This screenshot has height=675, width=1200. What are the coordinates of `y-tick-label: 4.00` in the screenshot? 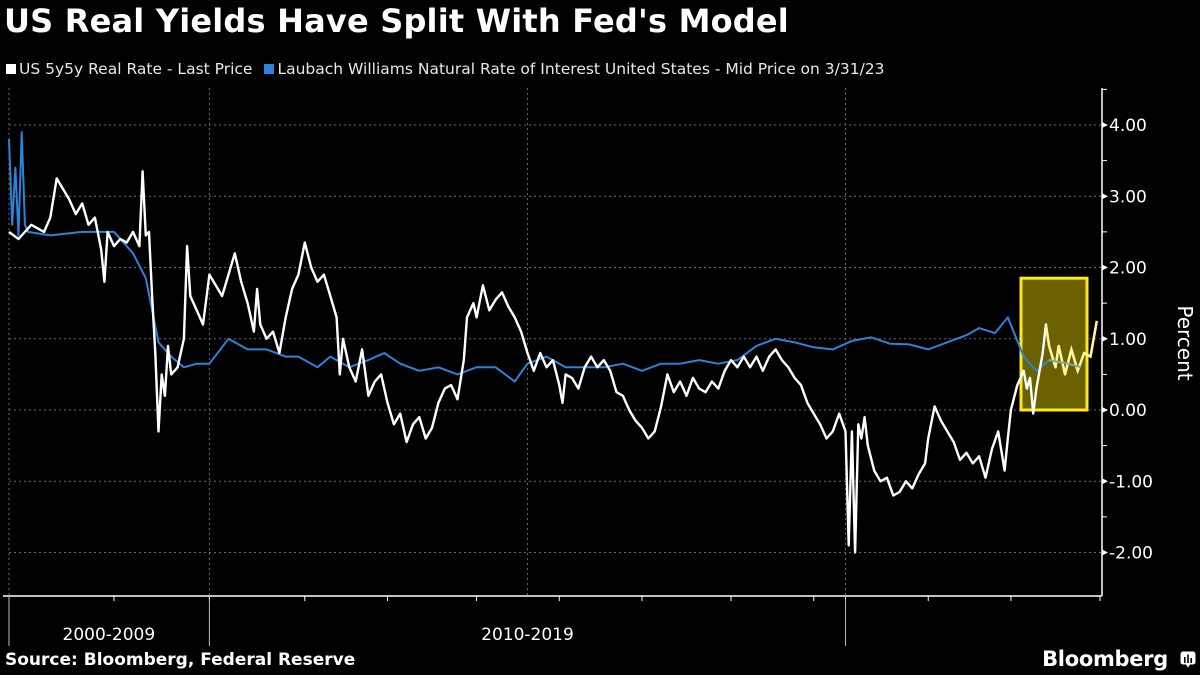 It's located at (1128, 126).